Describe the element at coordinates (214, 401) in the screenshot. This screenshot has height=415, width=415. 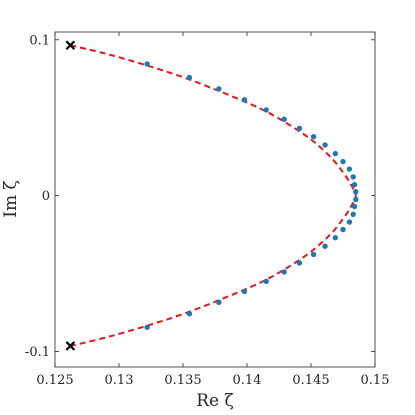
I see `x-axis-label: Re ζ` at that location.